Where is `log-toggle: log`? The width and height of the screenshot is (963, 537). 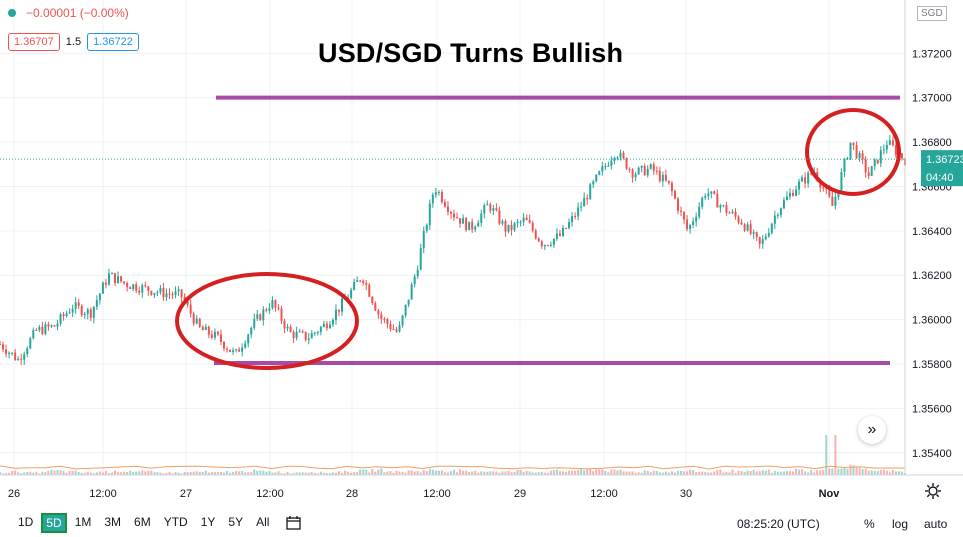
log-toggle: log is located at coordinates (900, 524).